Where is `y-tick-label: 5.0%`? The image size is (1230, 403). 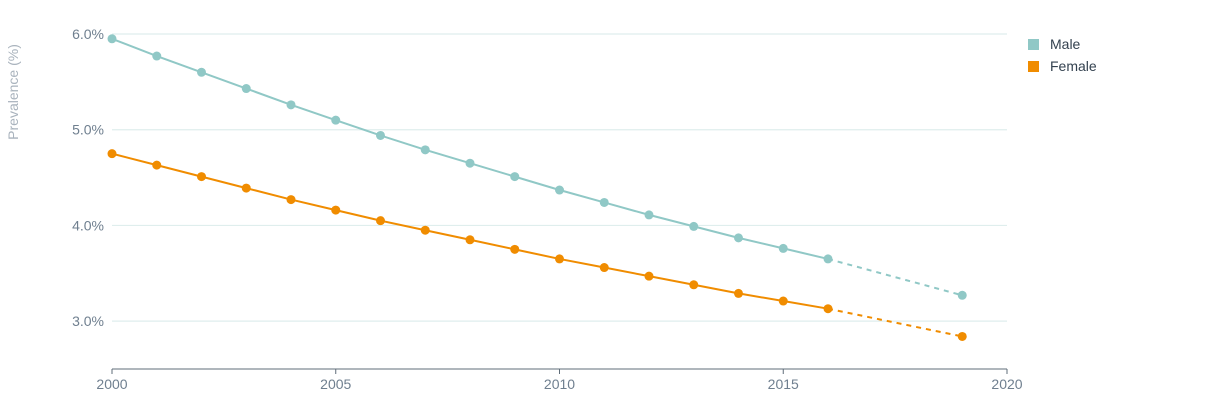 y-tick-label: 5.0% is located at coordinates (88, 130).